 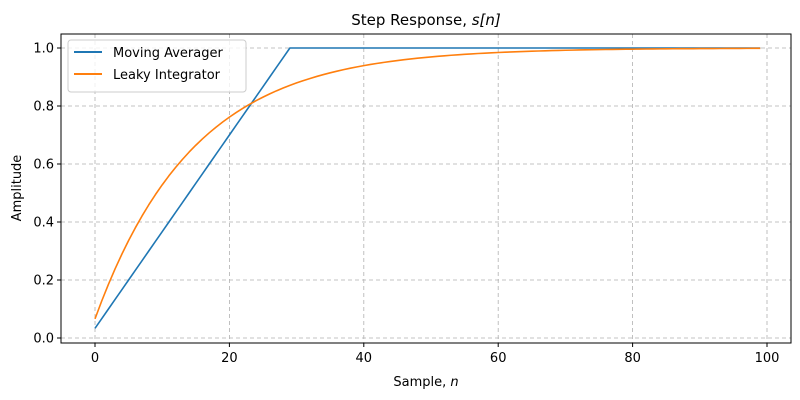 I want to click on x-tick-label: 40, so click(x=364, y=358).